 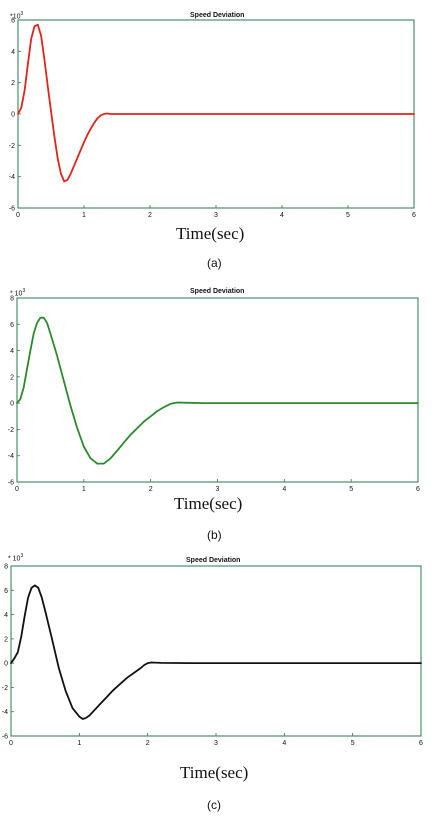 What do you see at coordinates (12, 209) in the screenshot?
I see `chart-a-ytick-label: -6` at bounding box center [12, 209].